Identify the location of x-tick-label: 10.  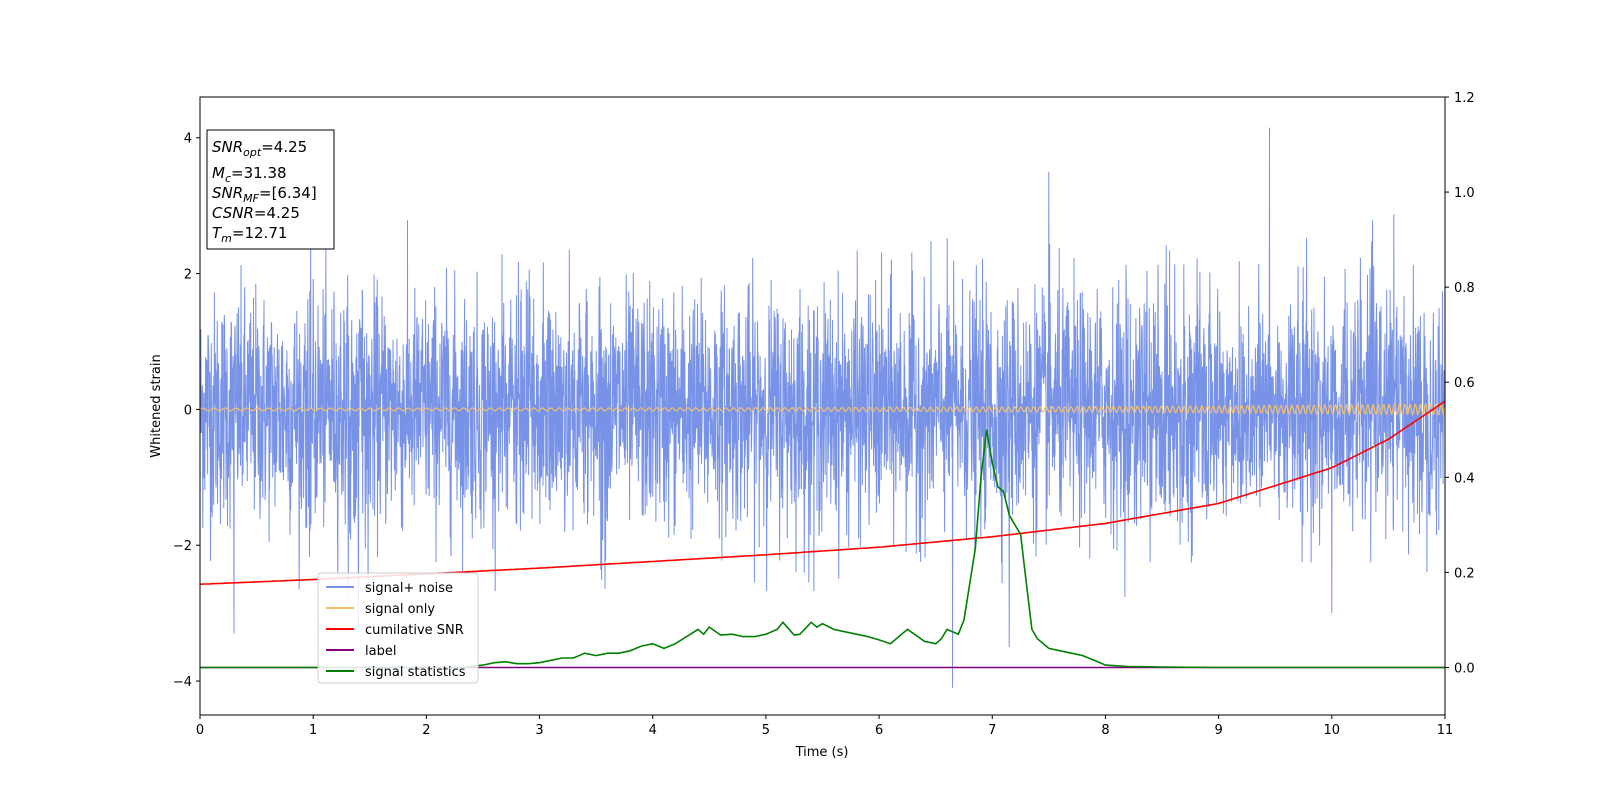
(1332, 730).